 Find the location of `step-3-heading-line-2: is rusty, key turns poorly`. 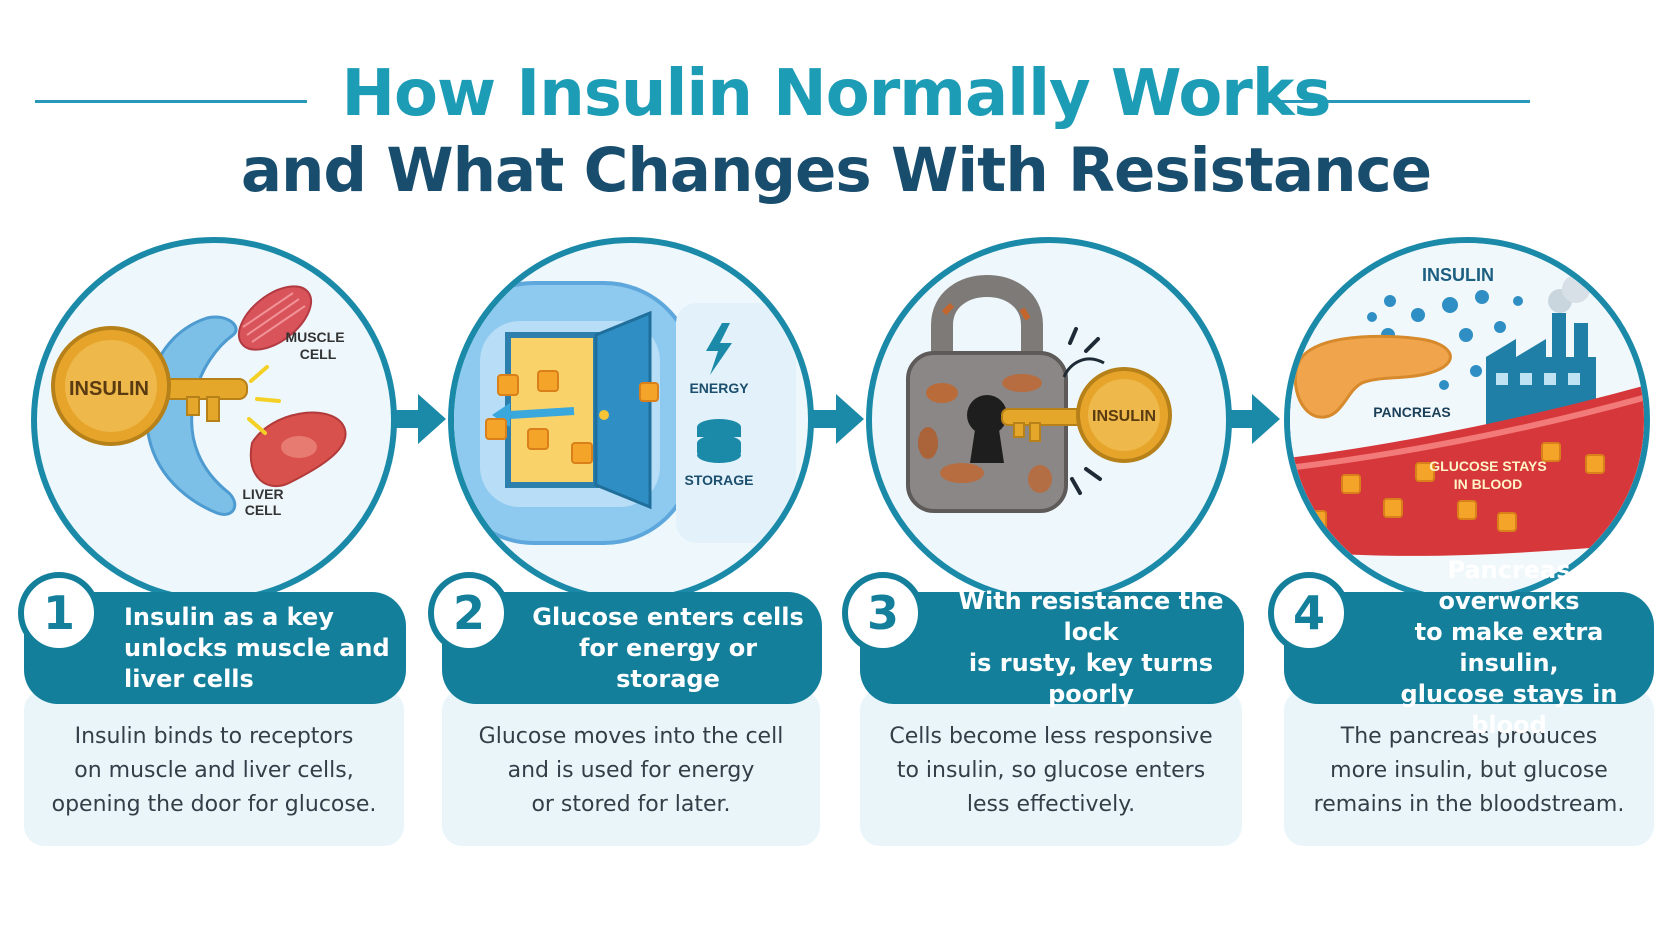

step-3-heading-line-2: is rusty, key turns poorly is located at coordinates (1091, 678).